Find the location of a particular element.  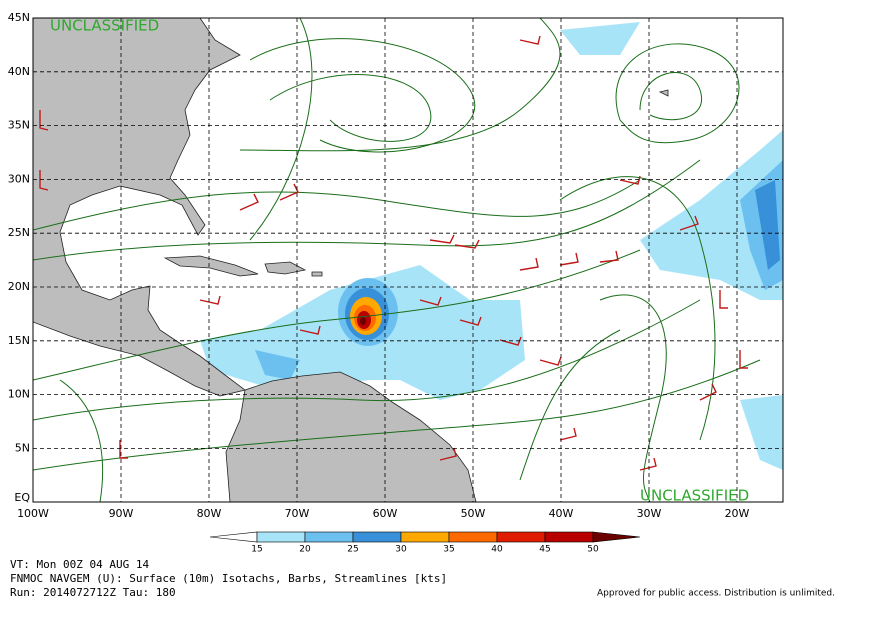

lat-label: 35N is located at coordinates (19, 125).